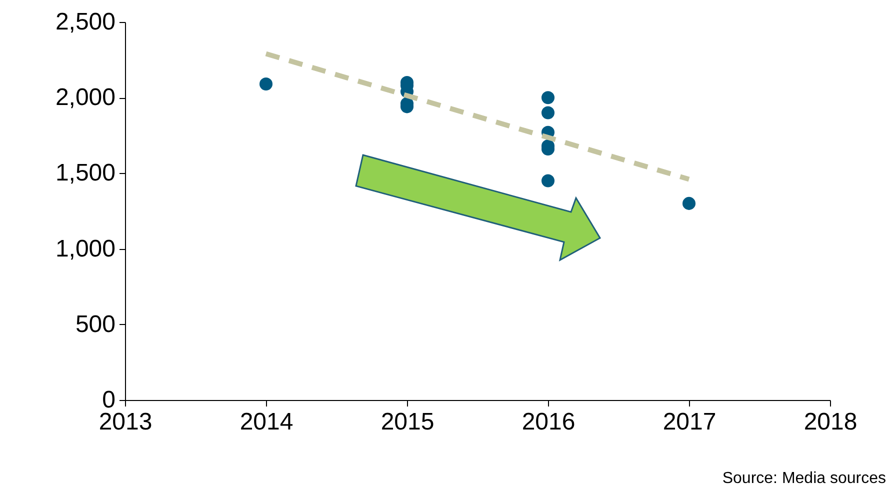 This screenshot has width=886, height=485. Describe the element at coordinates (831, 422) in the screenshot. I see `x-tick-label: 2018` at that location.